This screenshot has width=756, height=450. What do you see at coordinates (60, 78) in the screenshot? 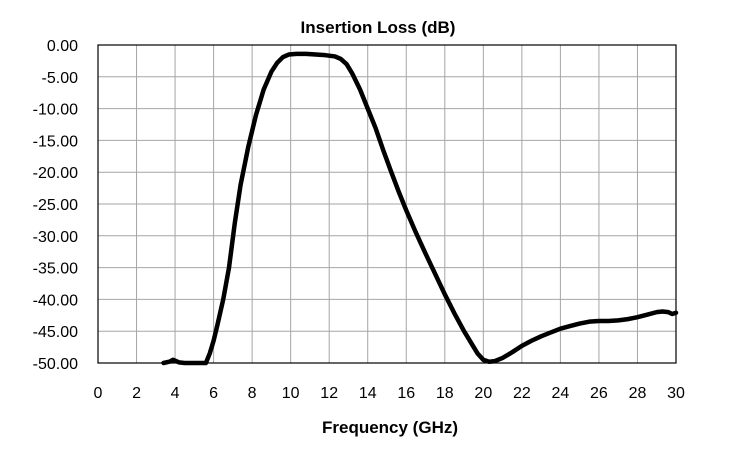
I see `y-tick-label: -5.00` at bounding box center [60, 78].